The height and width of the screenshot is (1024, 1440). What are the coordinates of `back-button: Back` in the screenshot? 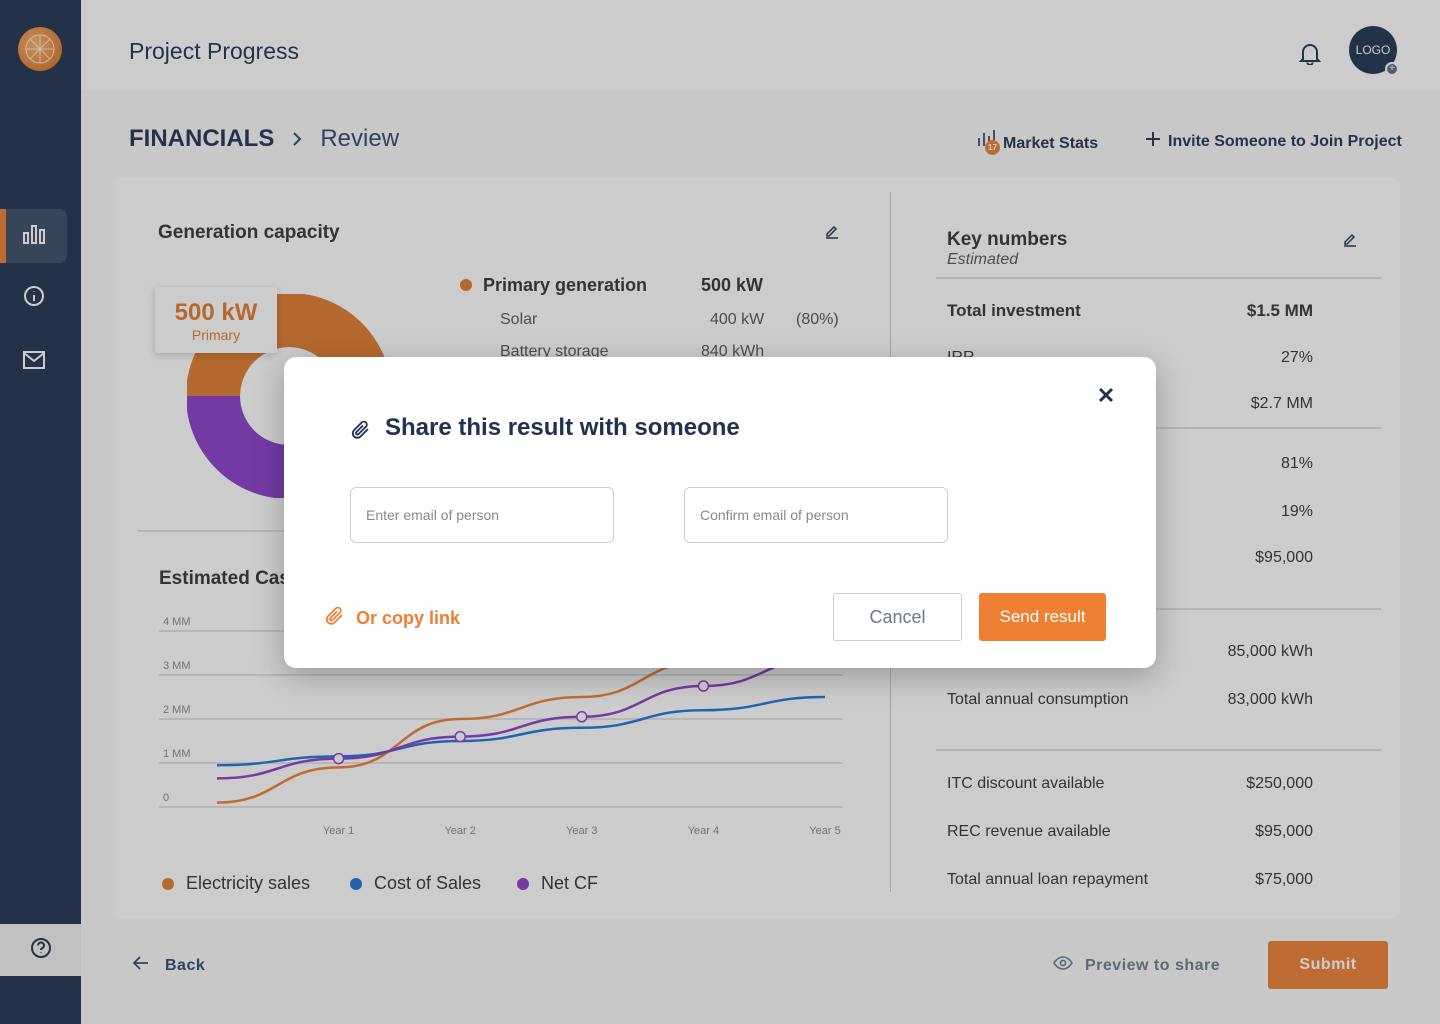 It's located at (169, 965).